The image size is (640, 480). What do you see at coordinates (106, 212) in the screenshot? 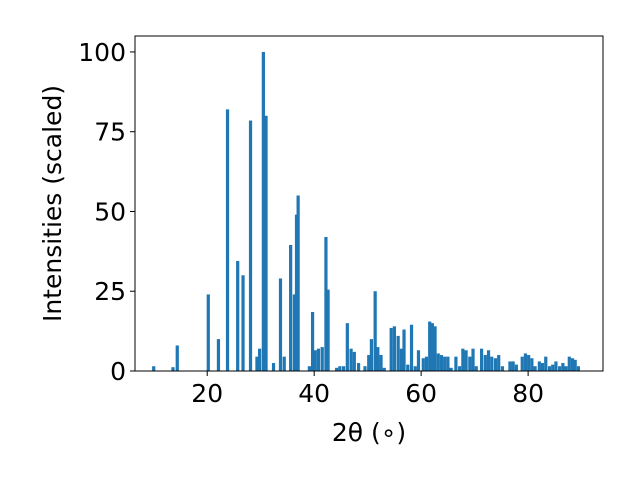
I see `y-axis-ticks: 0 25 50 75 100` at bounding box center [106, 212].